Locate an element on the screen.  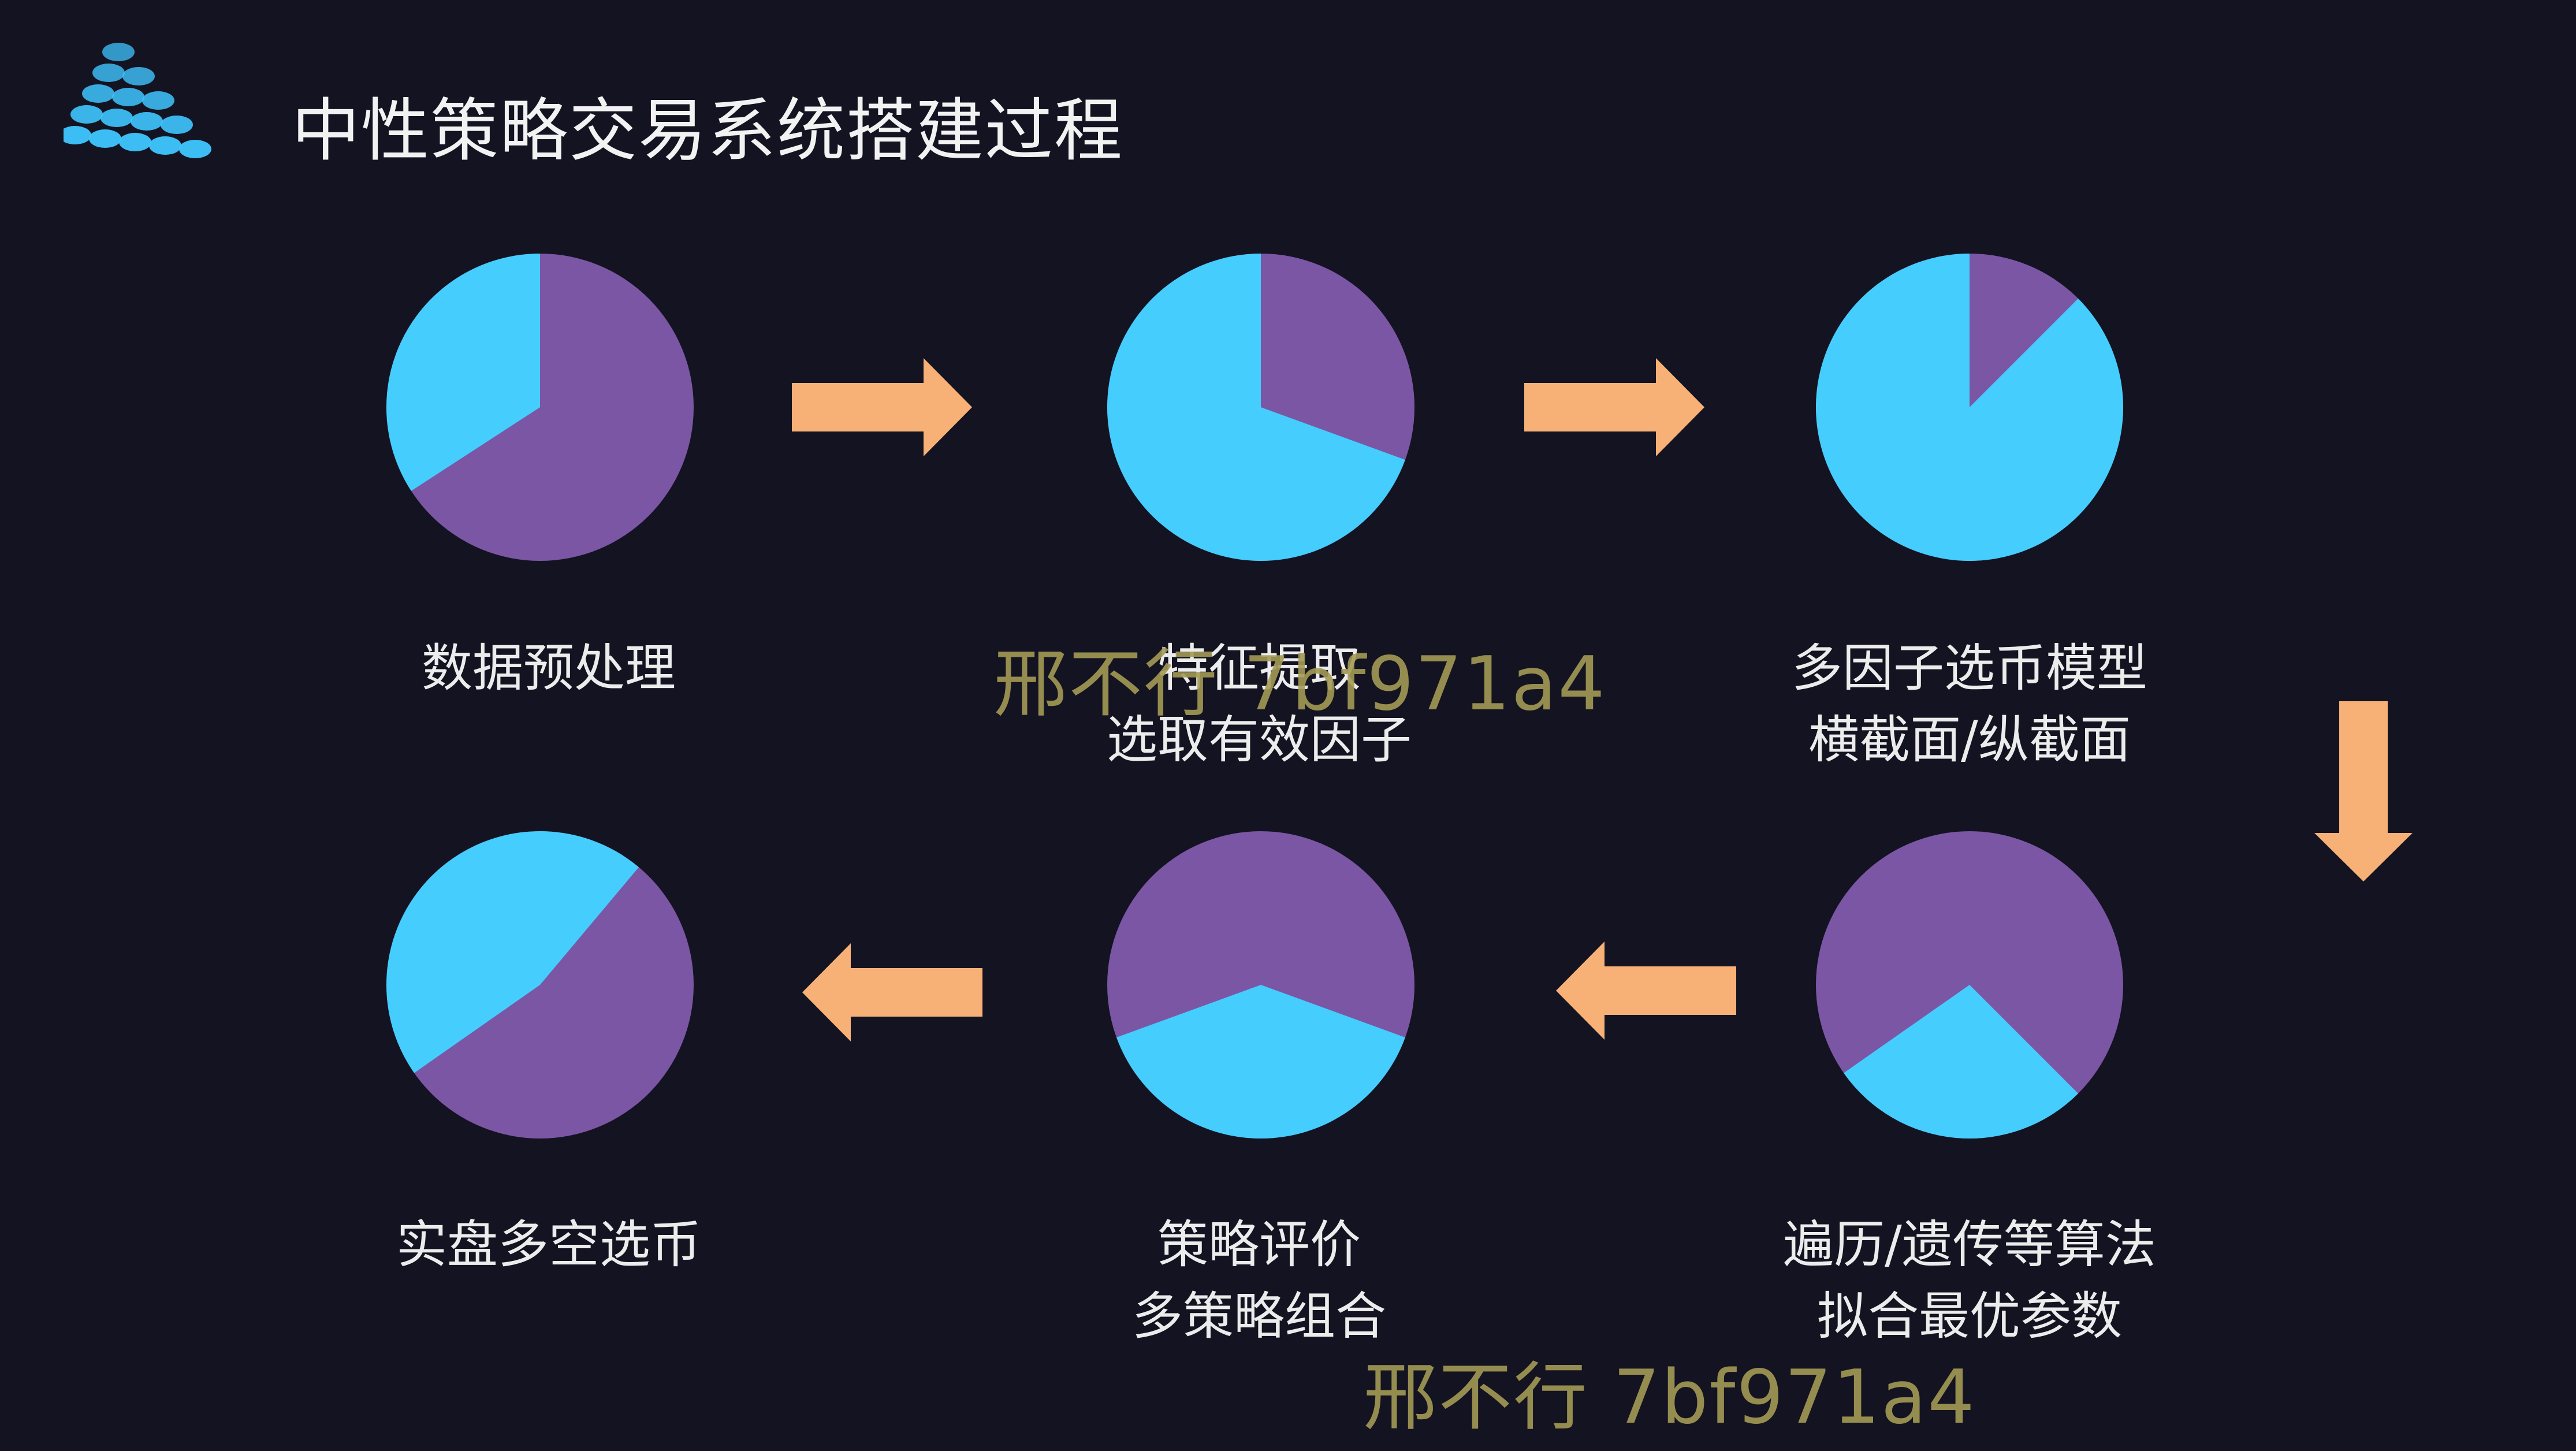
logo-icon is located at coordinates (137, 100).